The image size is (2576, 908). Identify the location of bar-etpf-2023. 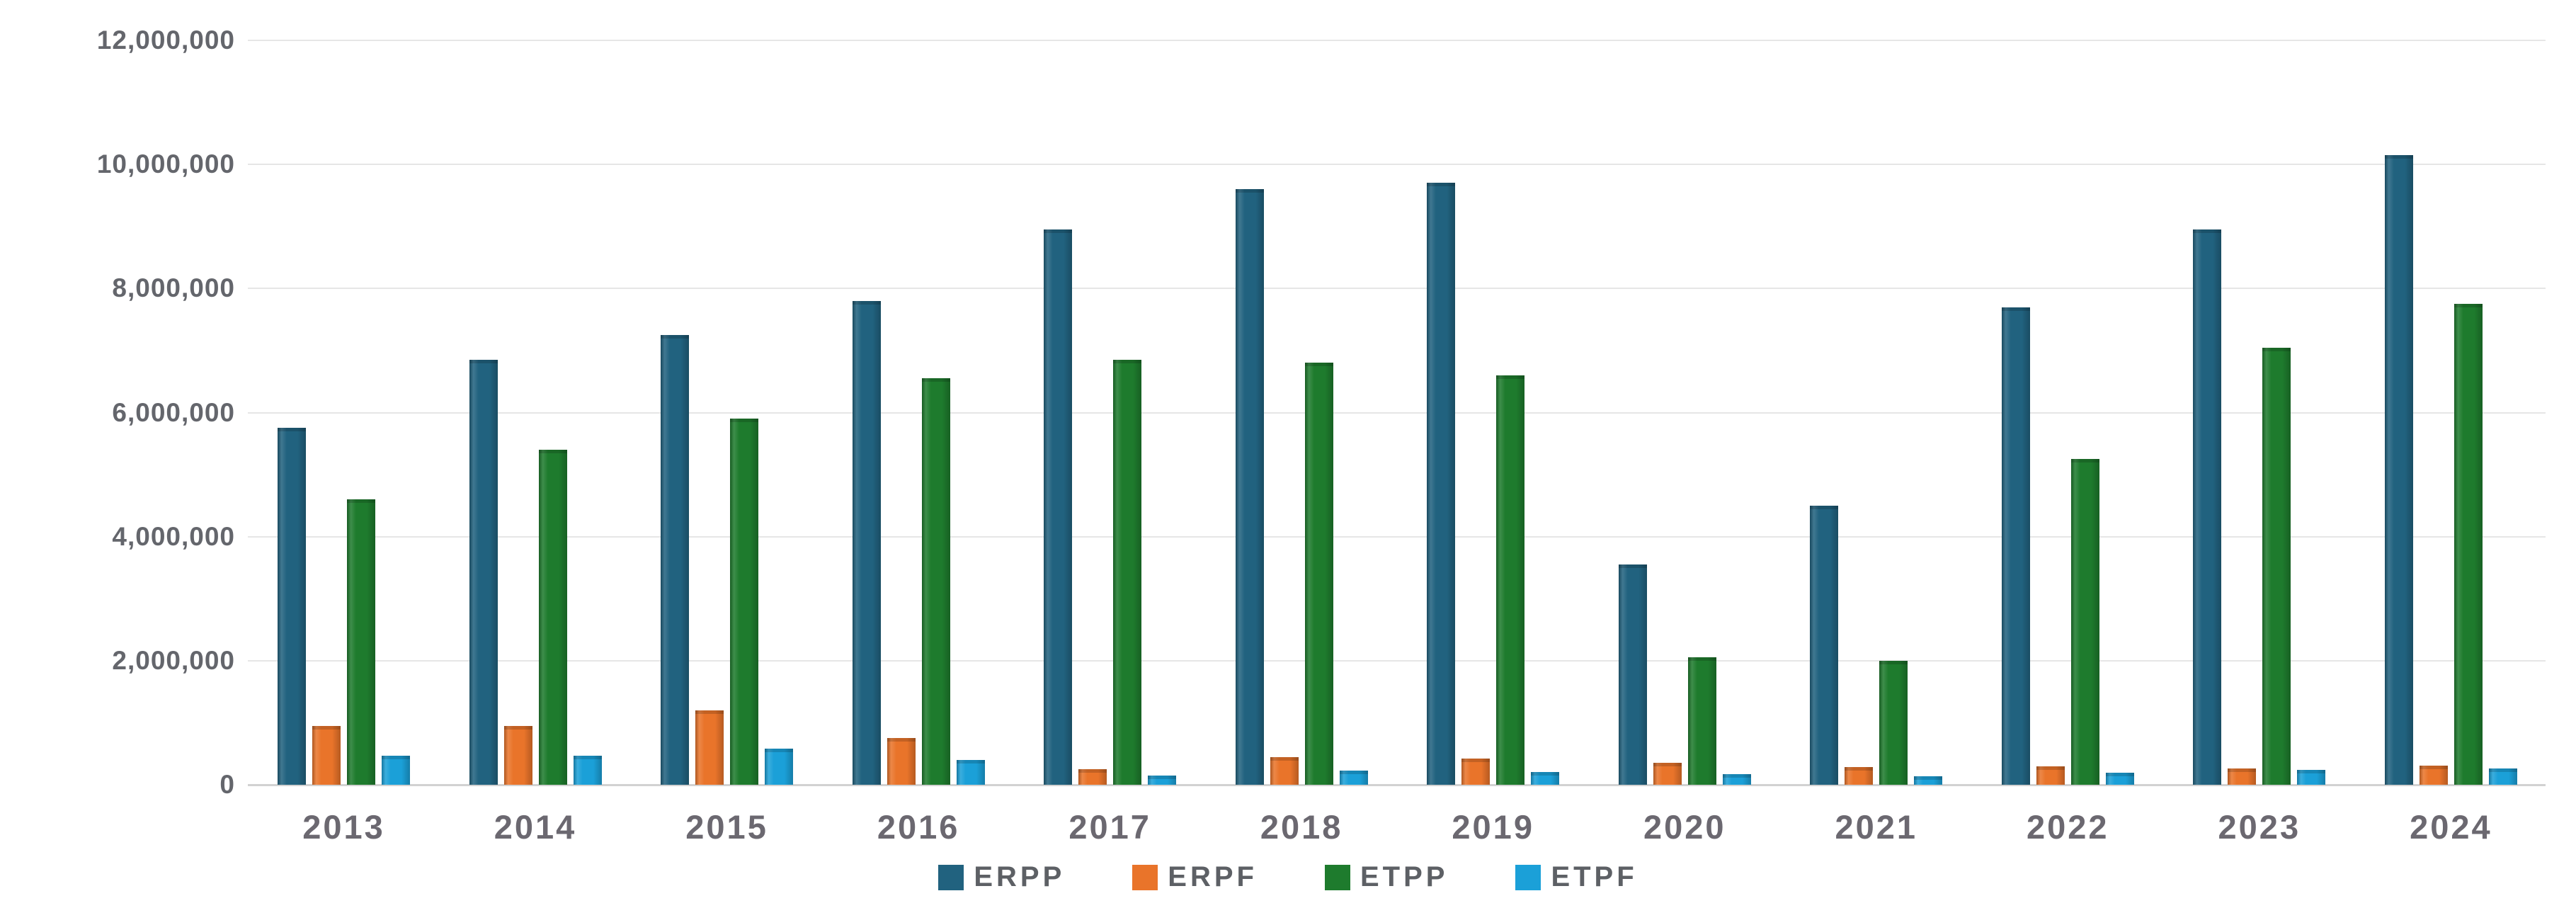
(2311, 777).